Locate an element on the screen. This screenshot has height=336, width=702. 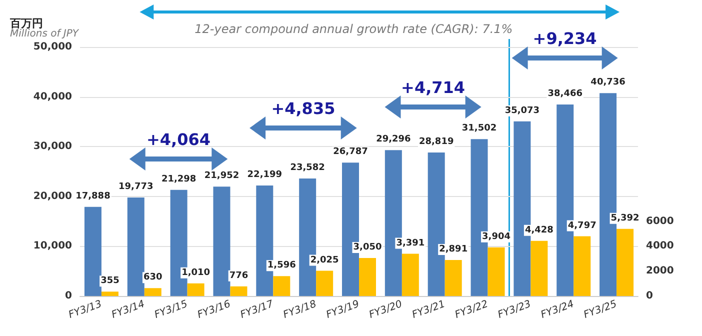
y2-tick-label: 4000 is located at coordinates (660, 246).